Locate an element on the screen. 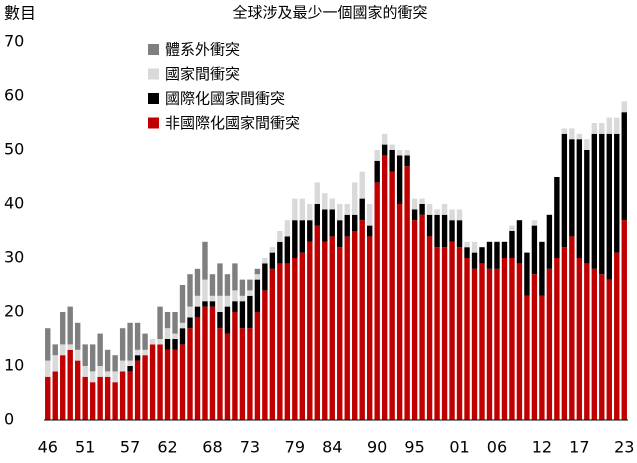  x-tick-label: 46 is located at coordinates (48, 447).